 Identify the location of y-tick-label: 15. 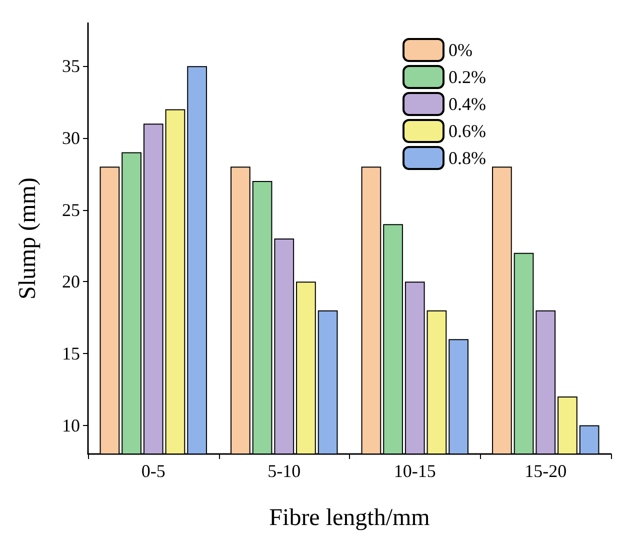
(71, 353).